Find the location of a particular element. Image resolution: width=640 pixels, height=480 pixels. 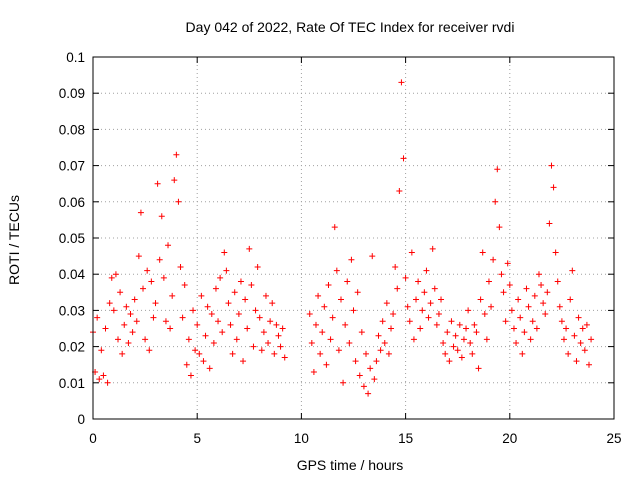

x-tick-label: 0 is located at coordinates (93, 438).